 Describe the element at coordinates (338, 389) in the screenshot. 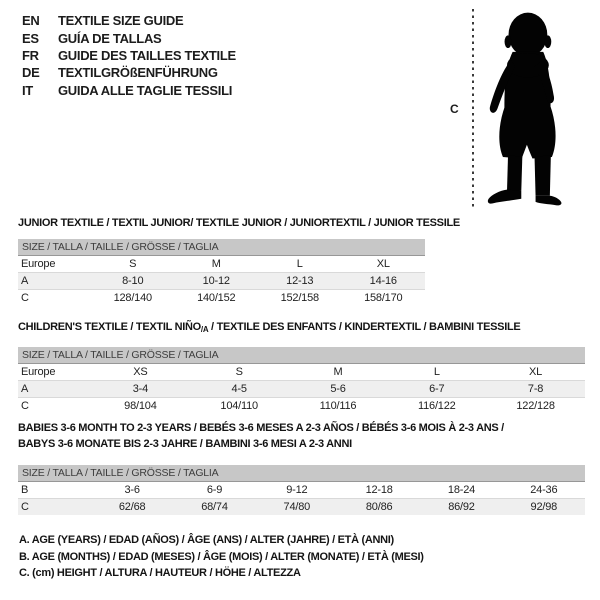

I see `table-cell: 5-6` at that location.